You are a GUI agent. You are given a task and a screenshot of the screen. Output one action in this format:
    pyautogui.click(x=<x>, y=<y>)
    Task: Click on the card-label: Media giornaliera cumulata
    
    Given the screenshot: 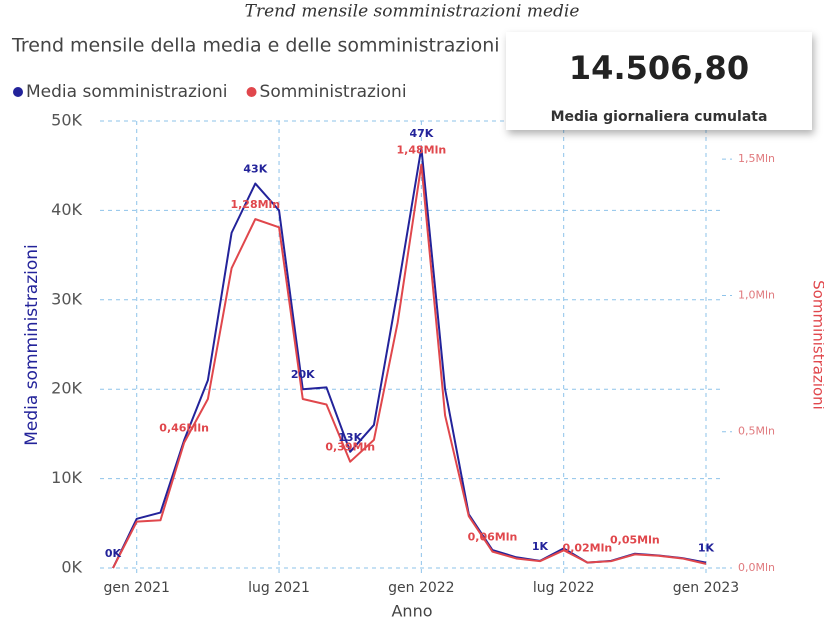 What is the action you would take?
    pyautogui.click(x=659, y=117)
    